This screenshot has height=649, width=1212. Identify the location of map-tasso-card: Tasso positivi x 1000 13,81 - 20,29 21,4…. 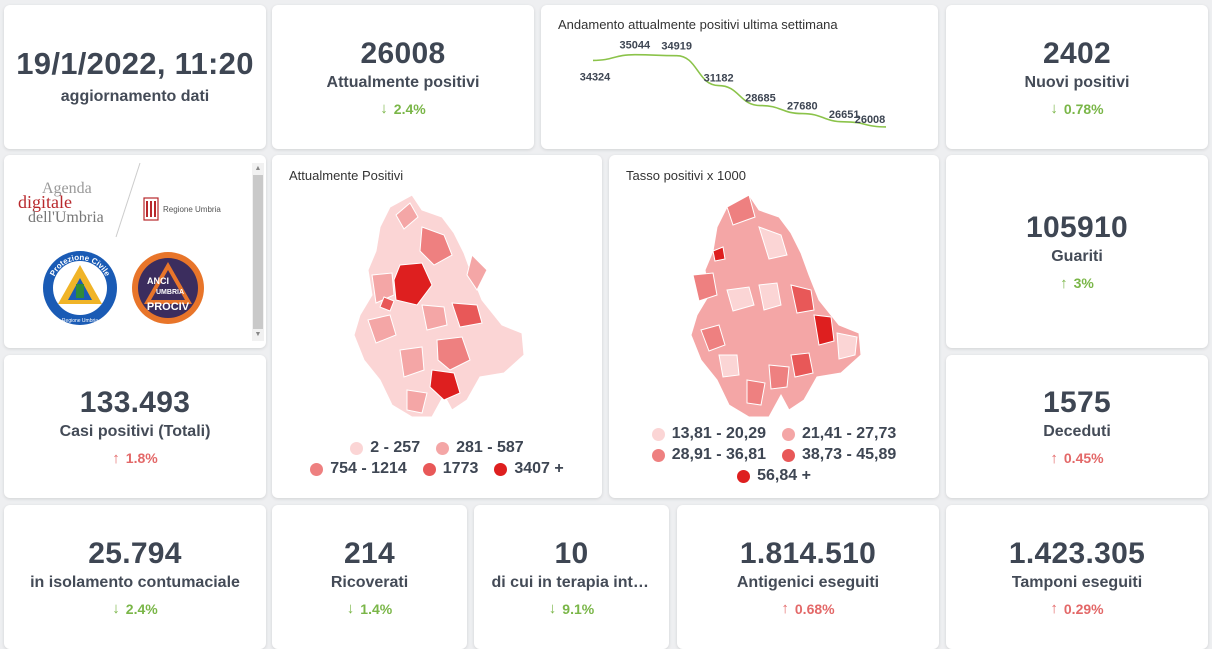
(774, 326).